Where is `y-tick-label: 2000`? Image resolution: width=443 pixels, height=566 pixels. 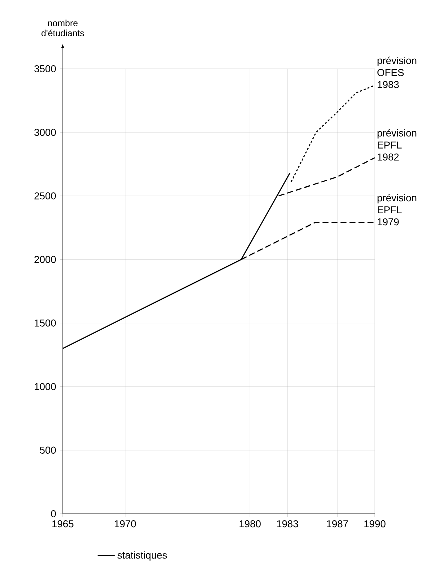
y-tick-label: 2000 is located at coordinates (45, 260).